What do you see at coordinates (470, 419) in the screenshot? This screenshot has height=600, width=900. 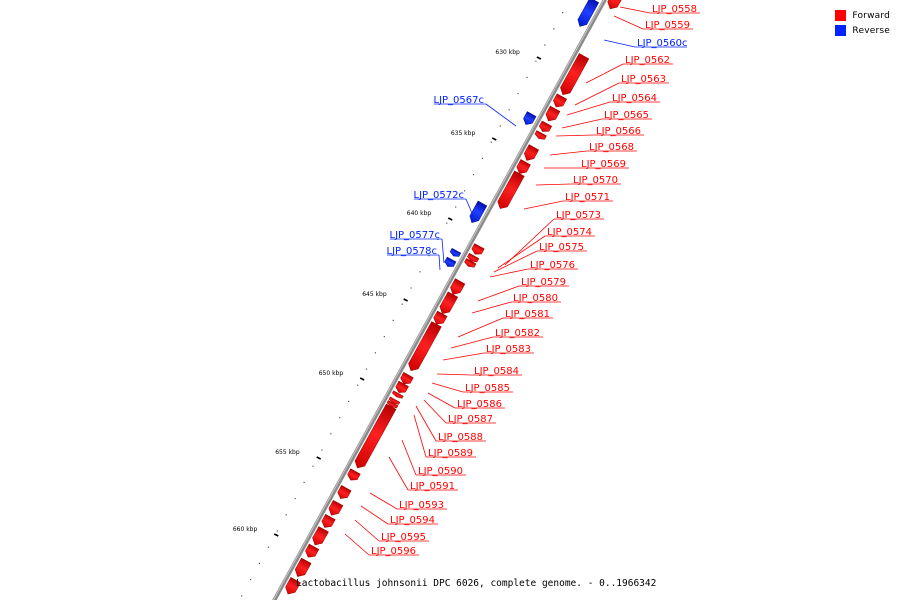 I see `gene-label-forward: LJP_0587` at bounding box center [470, 419].